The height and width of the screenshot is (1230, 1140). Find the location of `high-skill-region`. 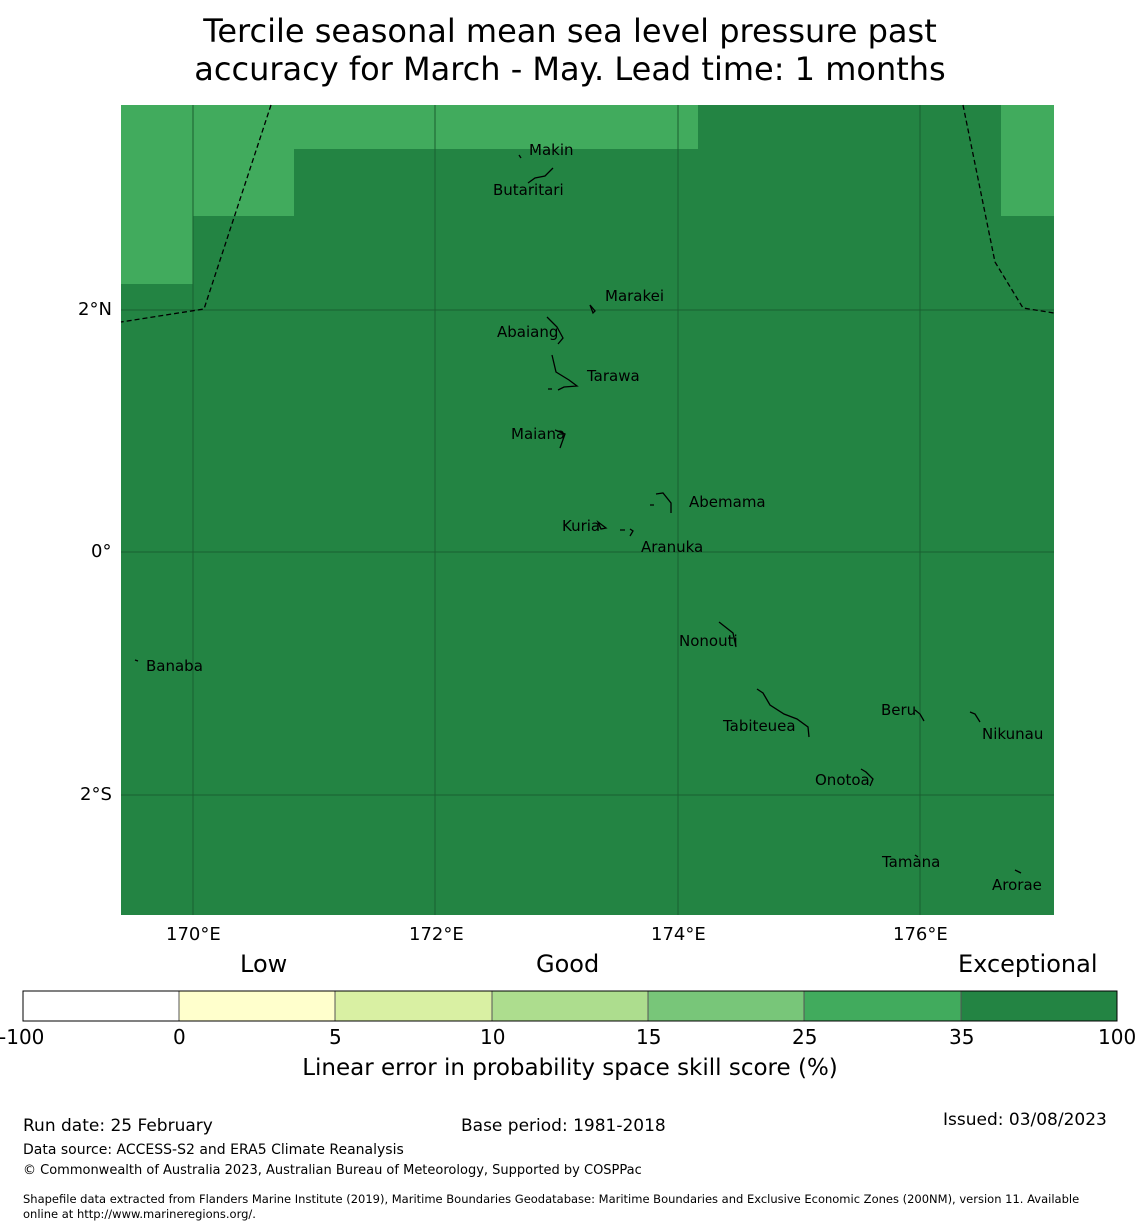

high-skill-region is located at coordinates (587, 194).